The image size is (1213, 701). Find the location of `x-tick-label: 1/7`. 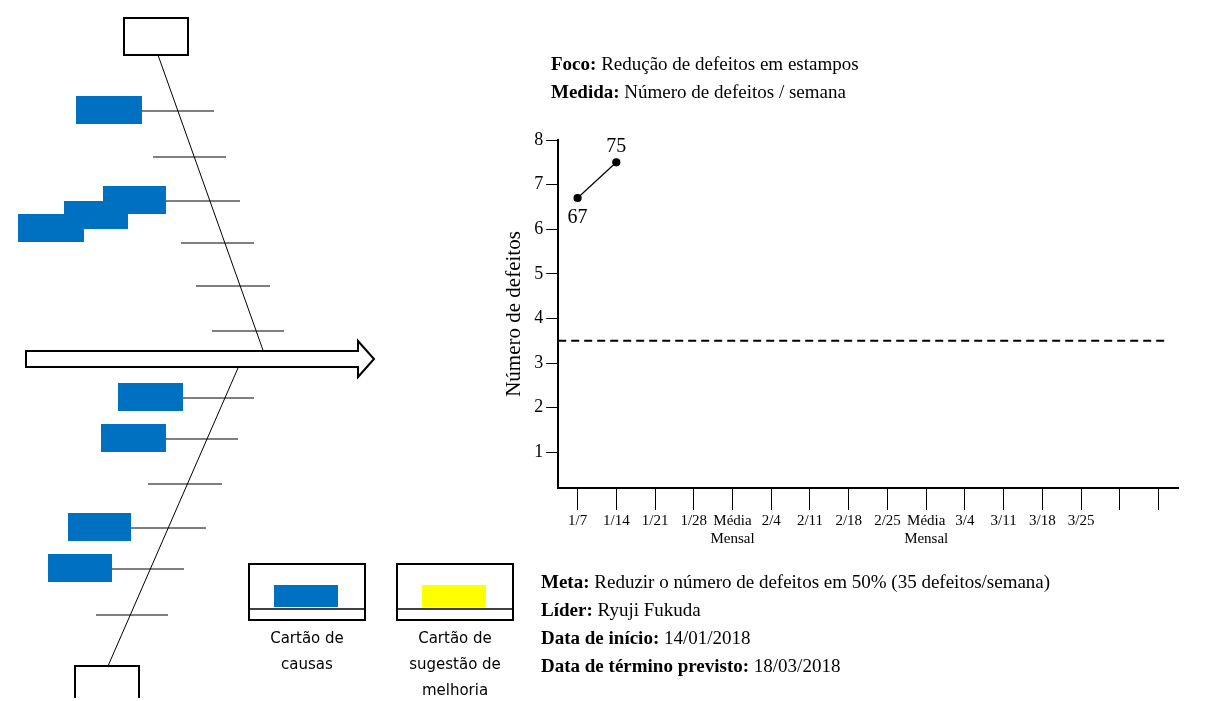

x-tick-label: 1/7 is located at coordinates (577, 519).